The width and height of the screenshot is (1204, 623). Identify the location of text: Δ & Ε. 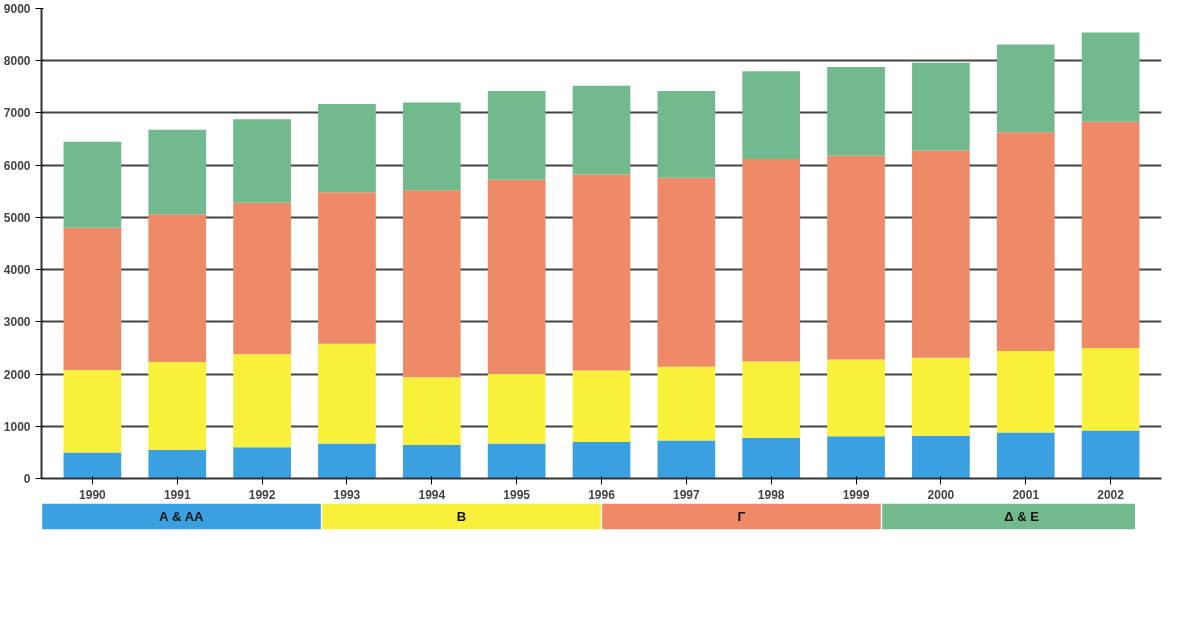
(1022, 516).